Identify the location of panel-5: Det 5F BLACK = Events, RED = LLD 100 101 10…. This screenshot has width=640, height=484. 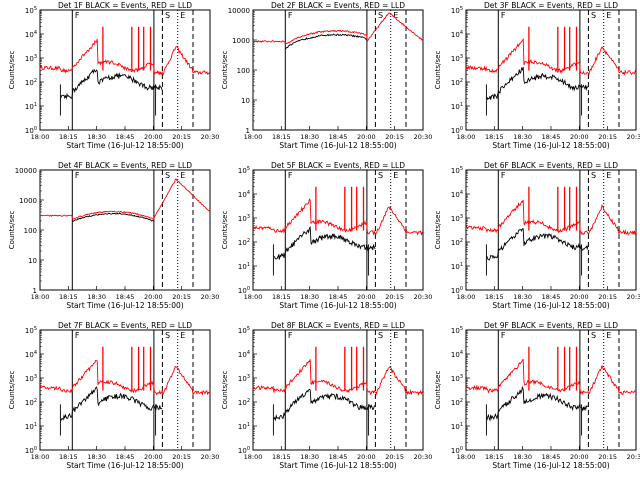
(326, 235).